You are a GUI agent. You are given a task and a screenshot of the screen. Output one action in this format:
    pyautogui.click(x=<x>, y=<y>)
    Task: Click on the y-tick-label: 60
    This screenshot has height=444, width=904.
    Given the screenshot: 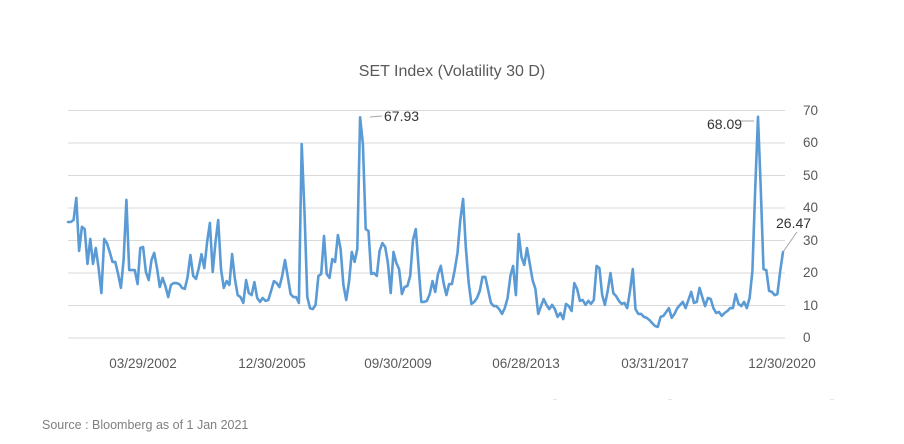 What is the action you would take?
    pyautogui.click(x=811, y=142)
    